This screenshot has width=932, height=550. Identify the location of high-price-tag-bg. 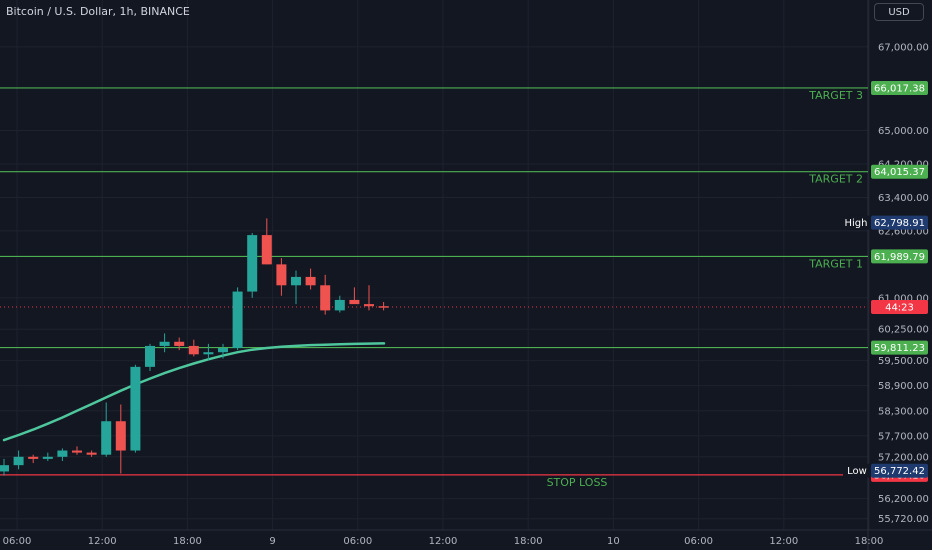
(899, 222).